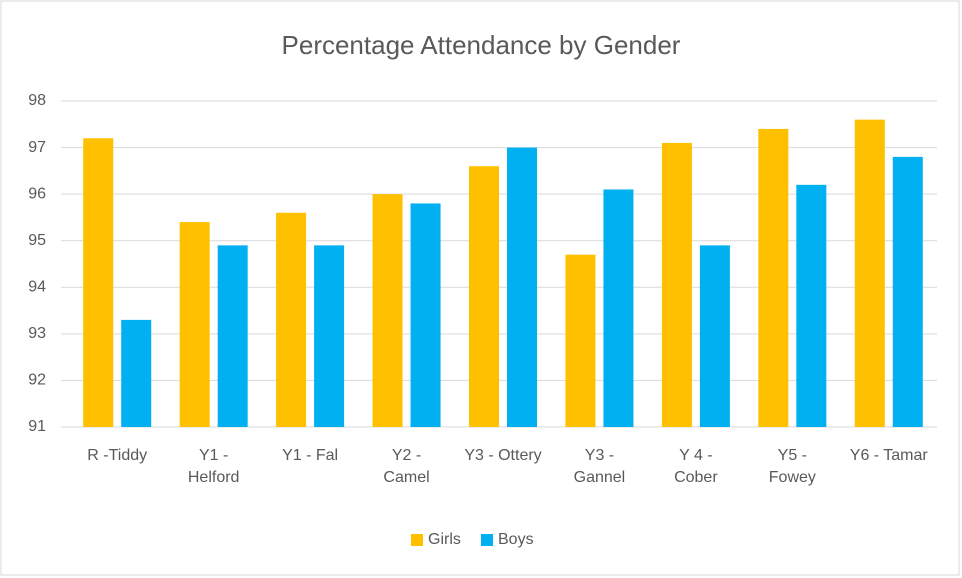 This screenshot has width=962, height=578. Describe the element at coordinates (792, 466) in the screenshot. I see `x-tick-label: Y5 - Fowey` at that location.